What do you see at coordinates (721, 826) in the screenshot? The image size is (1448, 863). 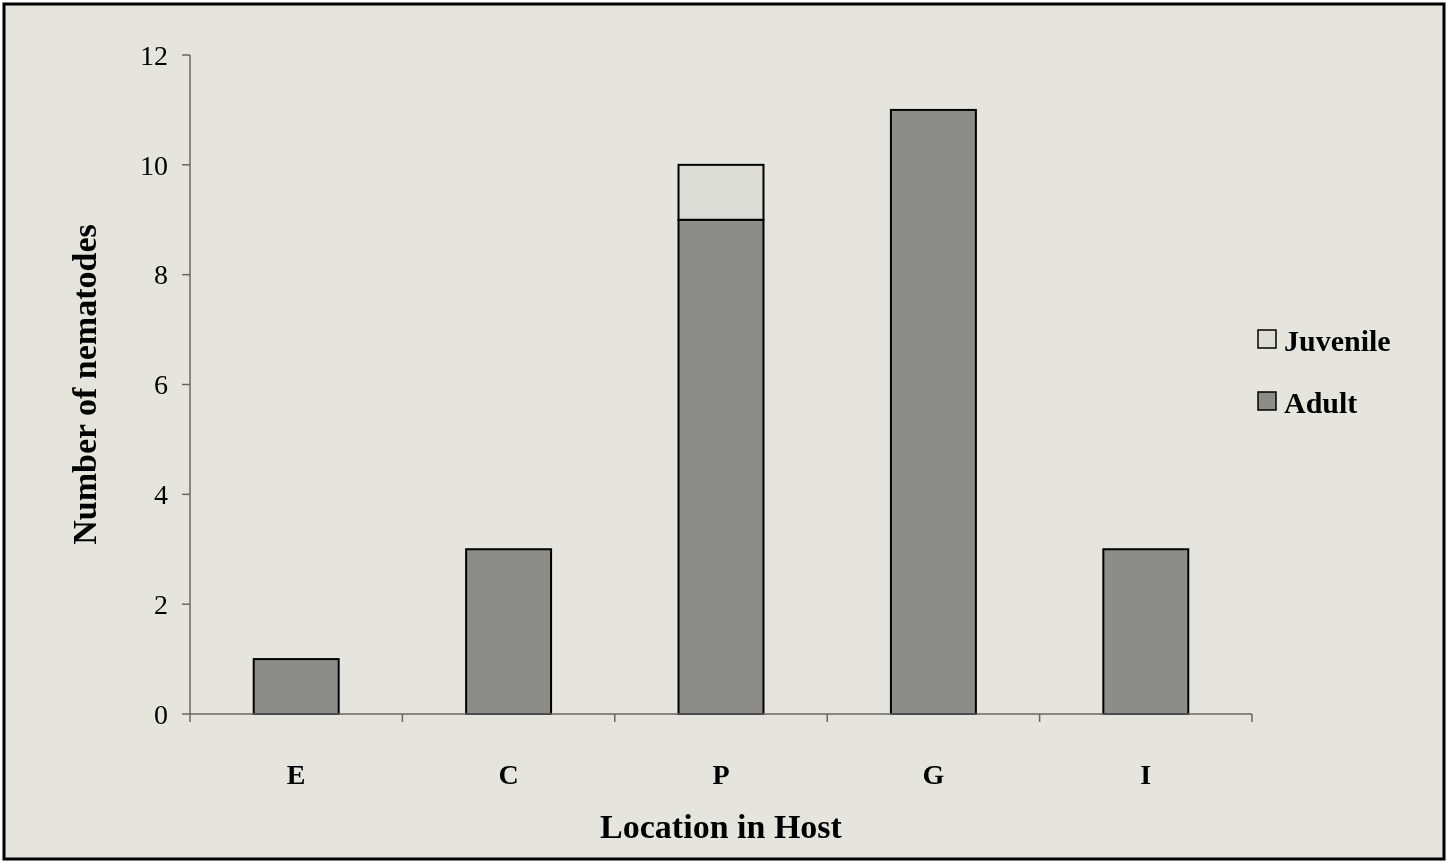 I see `x-axis-title: Location in Host` at bounding box center [721, 826].